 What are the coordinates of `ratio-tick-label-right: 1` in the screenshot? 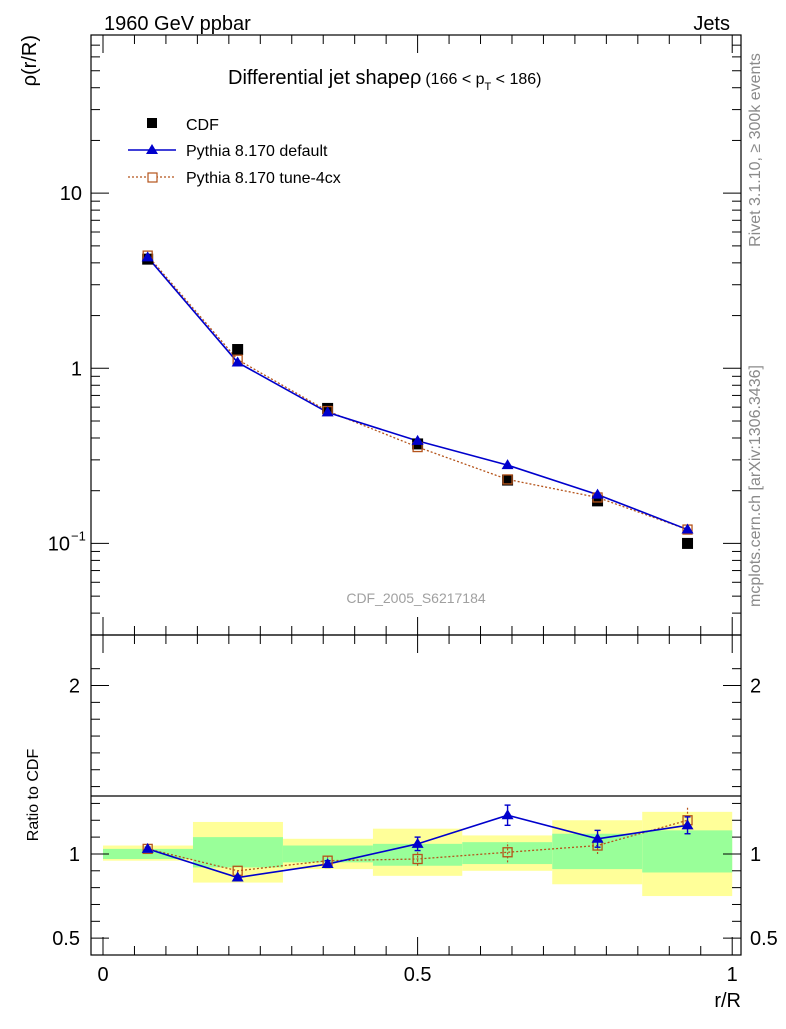 It's located at (755, 855).